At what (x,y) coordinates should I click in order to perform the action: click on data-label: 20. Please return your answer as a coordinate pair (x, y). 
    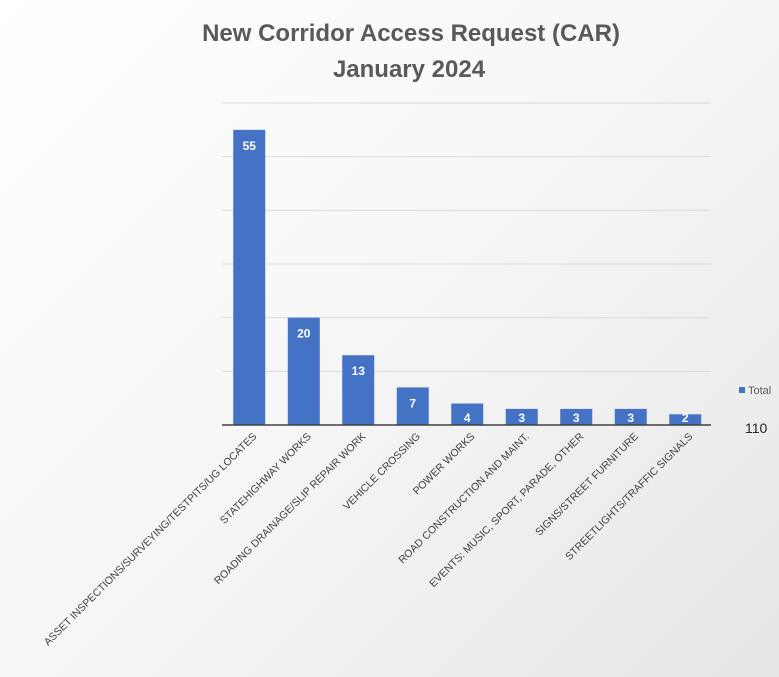
    Looking at the image, I should click on (304, 334).